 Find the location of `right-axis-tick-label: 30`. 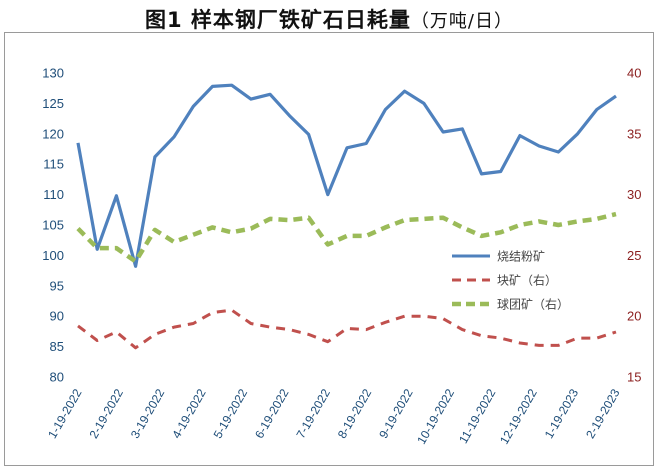

right-axis-tick-label: 30 is located at coordinates (634, 194).